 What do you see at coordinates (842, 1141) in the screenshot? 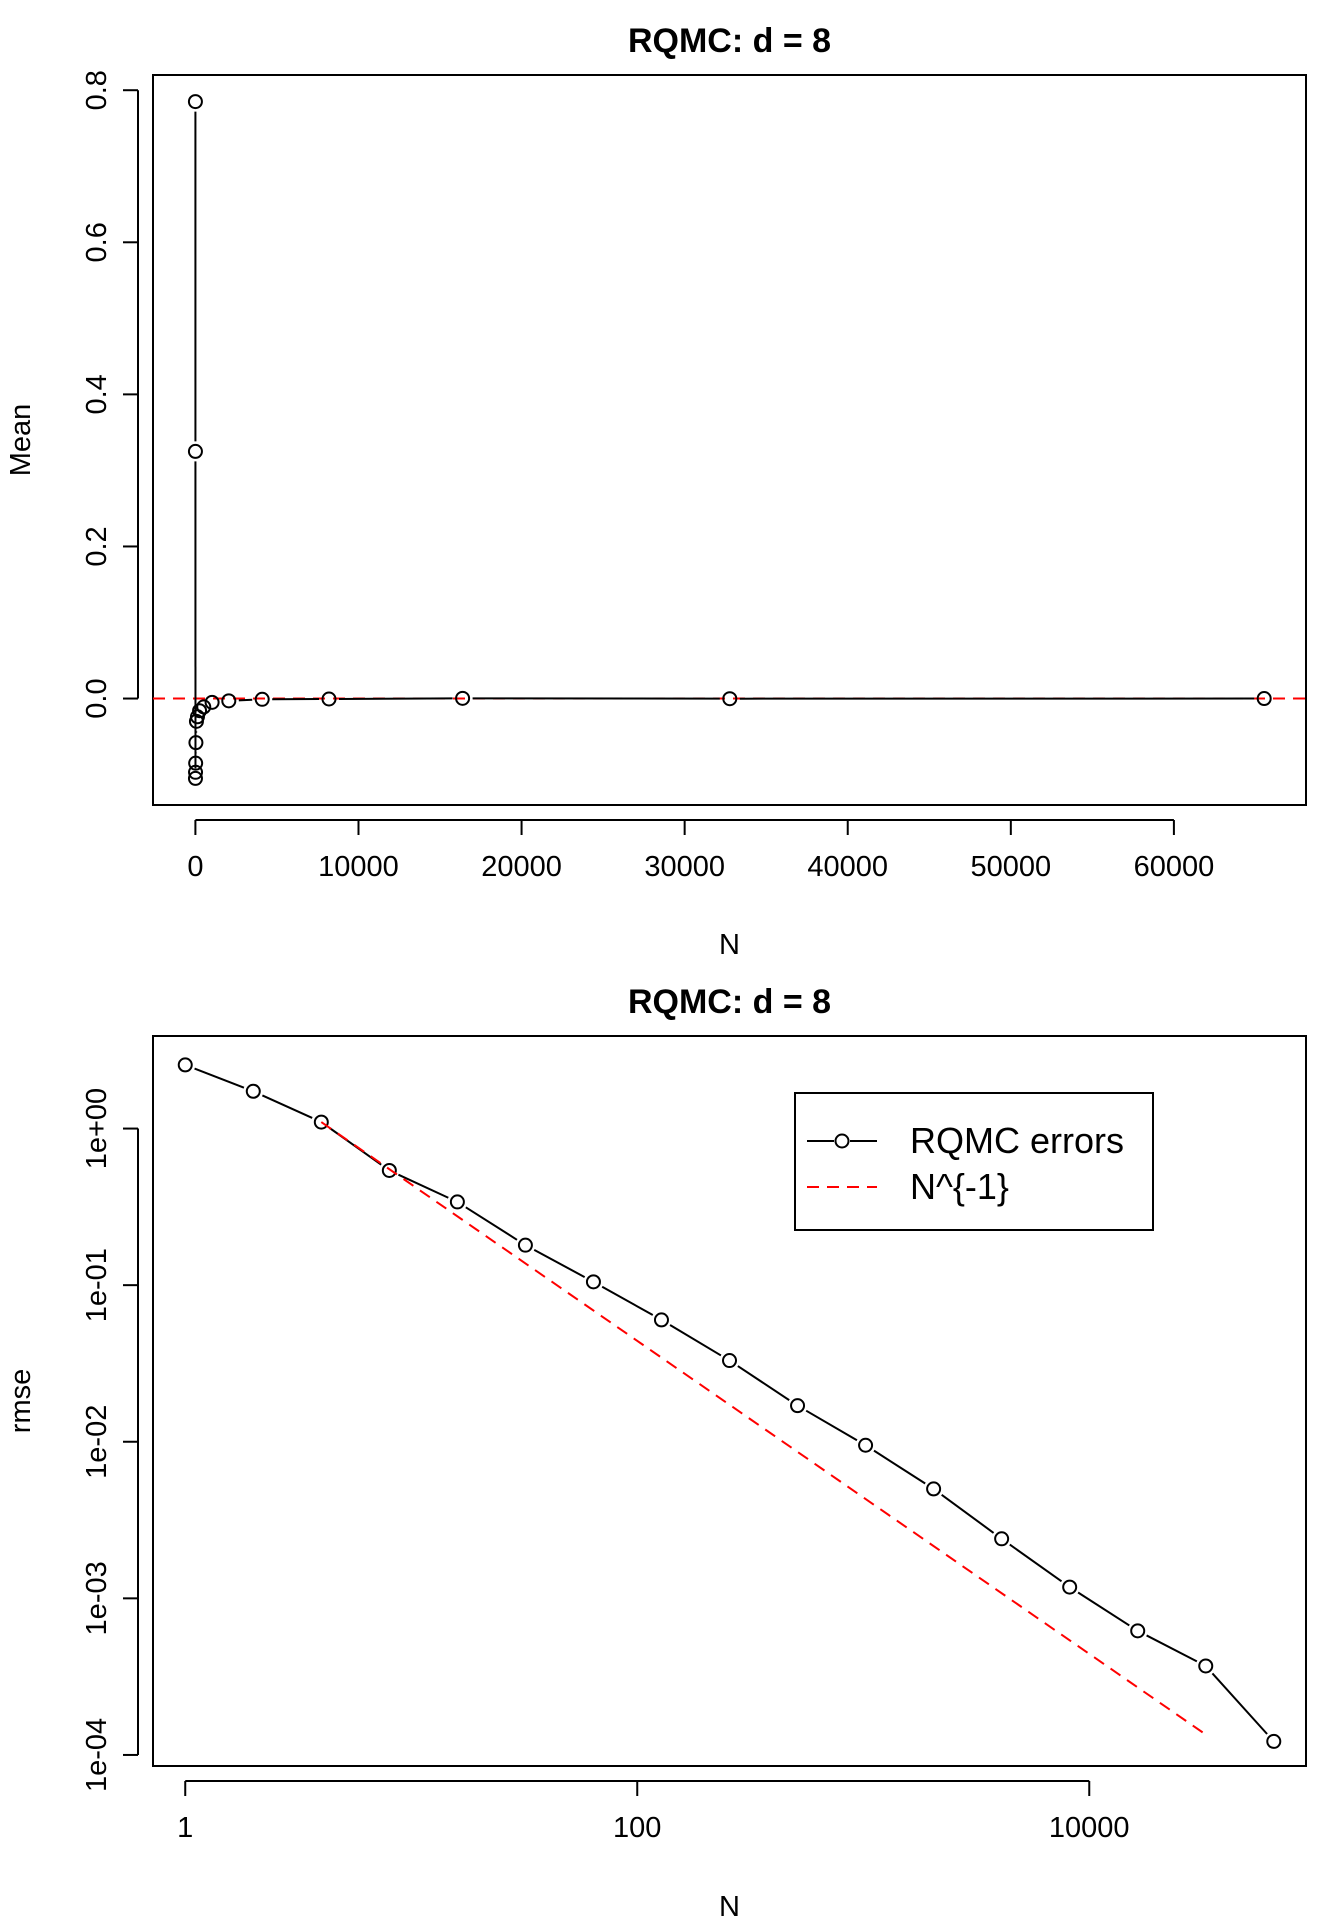
I see `legend-swatch-point` at bounding box center [842, 1141].